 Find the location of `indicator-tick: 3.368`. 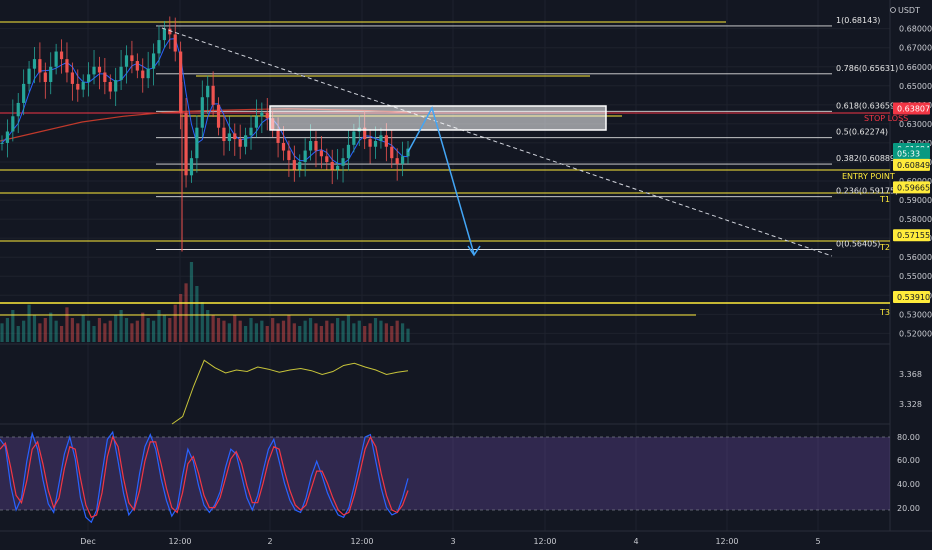

indicator-tick: 3.368 is located at coordinates (910, 374).